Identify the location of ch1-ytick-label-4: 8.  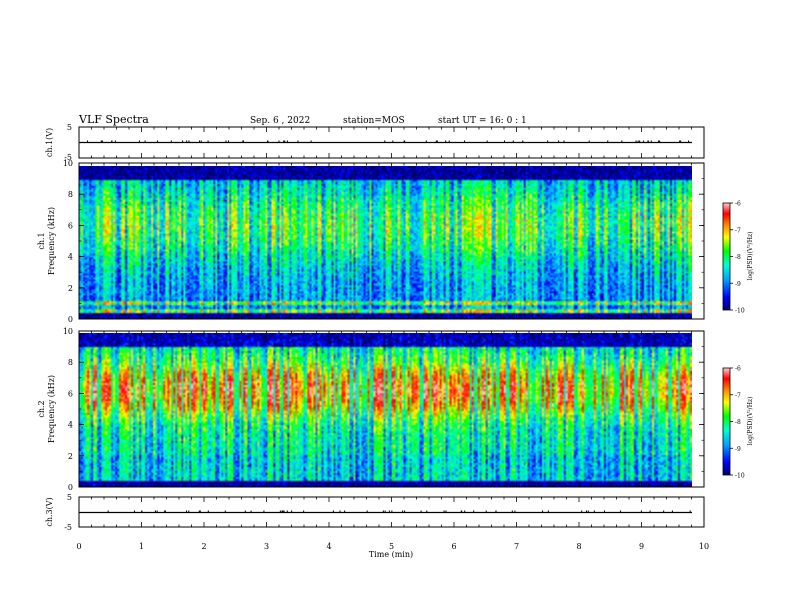
(70, 194).